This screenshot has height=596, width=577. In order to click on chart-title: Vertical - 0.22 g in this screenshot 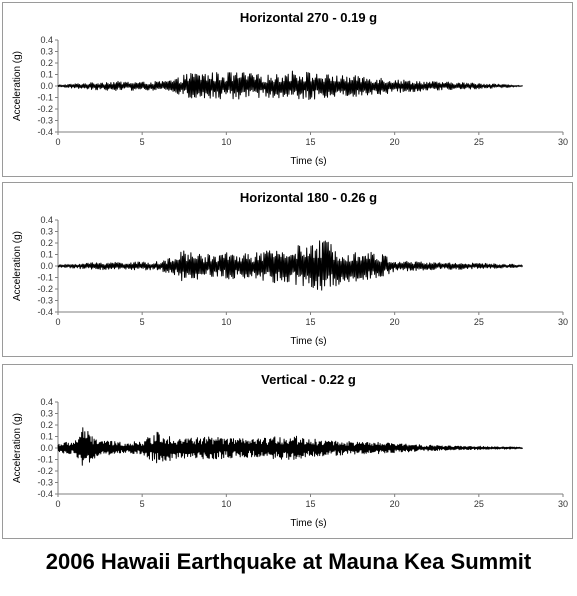, I will do `click(308, 379)`.